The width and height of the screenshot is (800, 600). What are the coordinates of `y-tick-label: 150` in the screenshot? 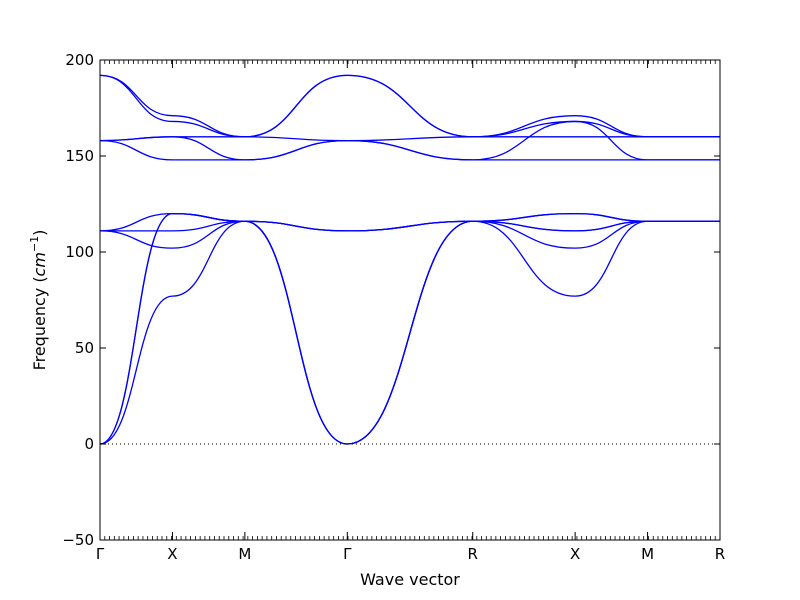 It's located at (79, 156).